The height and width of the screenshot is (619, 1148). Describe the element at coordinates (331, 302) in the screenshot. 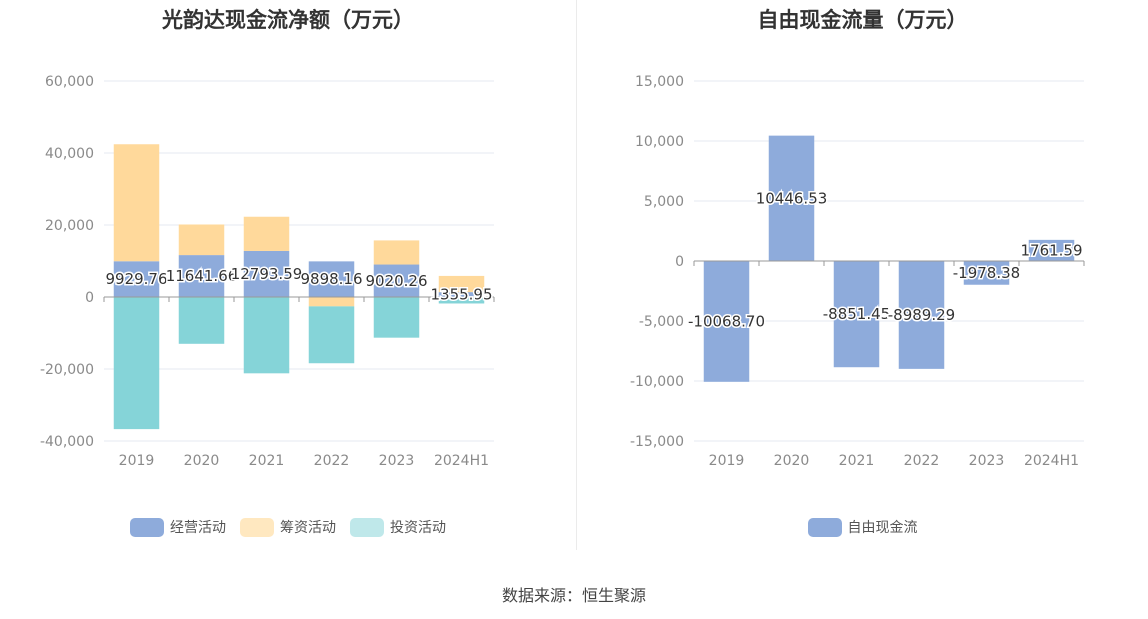

I see `bar-2022-筹资活动` at that location.